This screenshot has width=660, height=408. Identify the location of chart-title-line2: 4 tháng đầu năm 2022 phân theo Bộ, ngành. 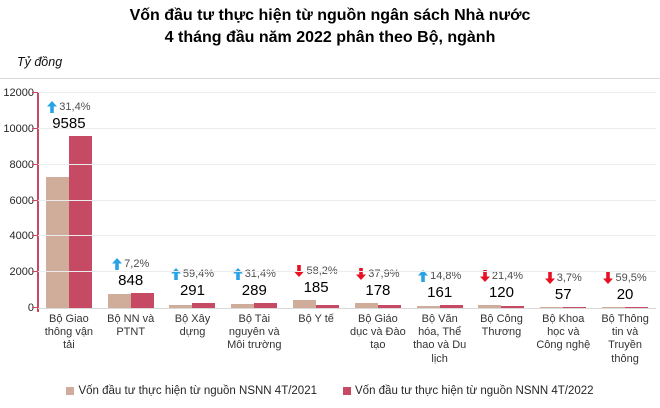
(330, 38).